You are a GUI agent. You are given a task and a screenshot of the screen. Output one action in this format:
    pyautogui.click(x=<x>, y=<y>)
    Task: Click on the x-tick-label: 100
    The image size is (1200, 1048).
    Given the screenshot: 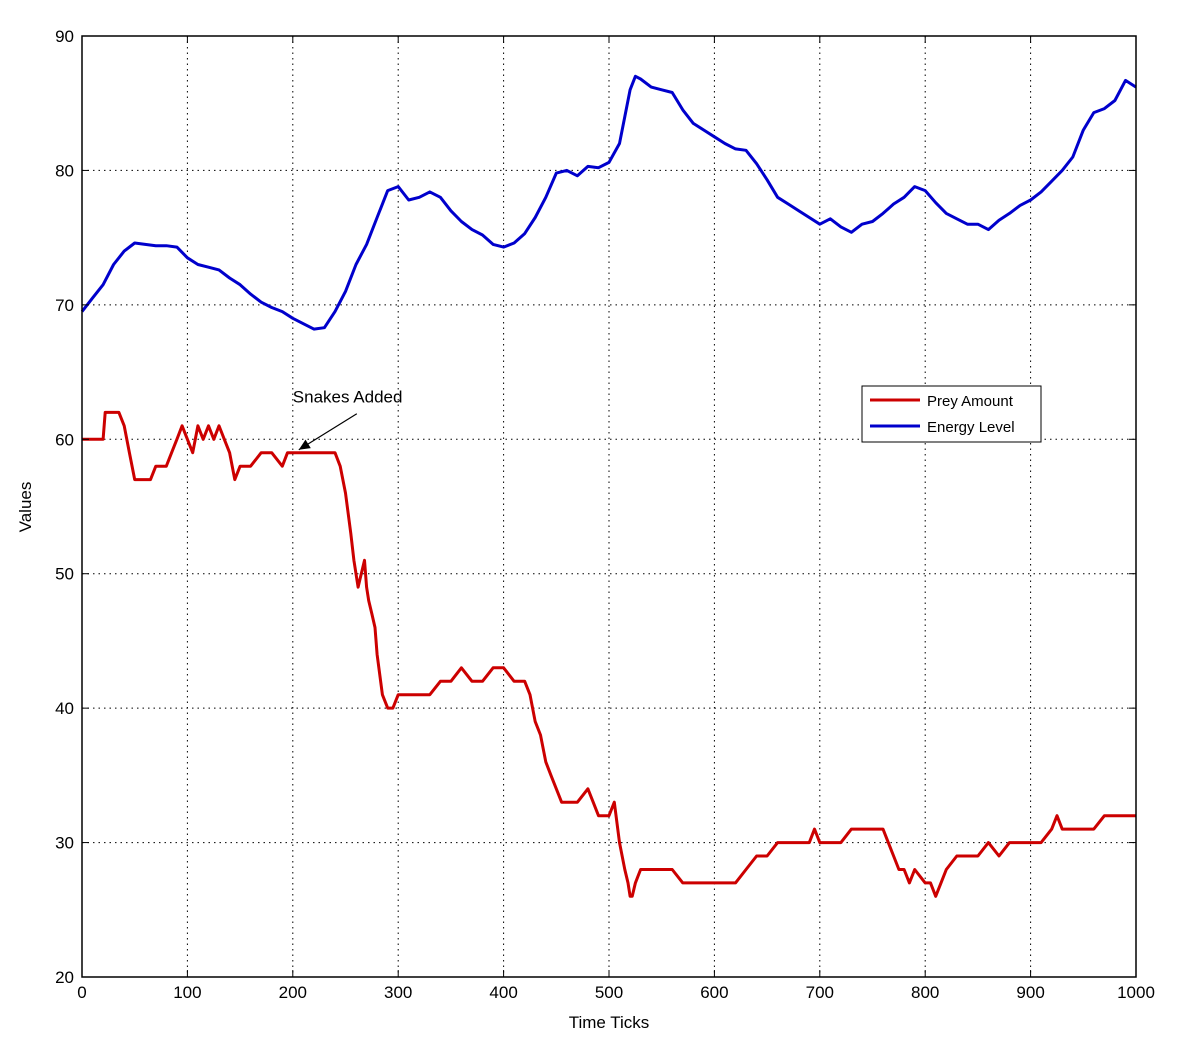 What is the action you would take?
    pyautogui.click(x=187, y=992)
    